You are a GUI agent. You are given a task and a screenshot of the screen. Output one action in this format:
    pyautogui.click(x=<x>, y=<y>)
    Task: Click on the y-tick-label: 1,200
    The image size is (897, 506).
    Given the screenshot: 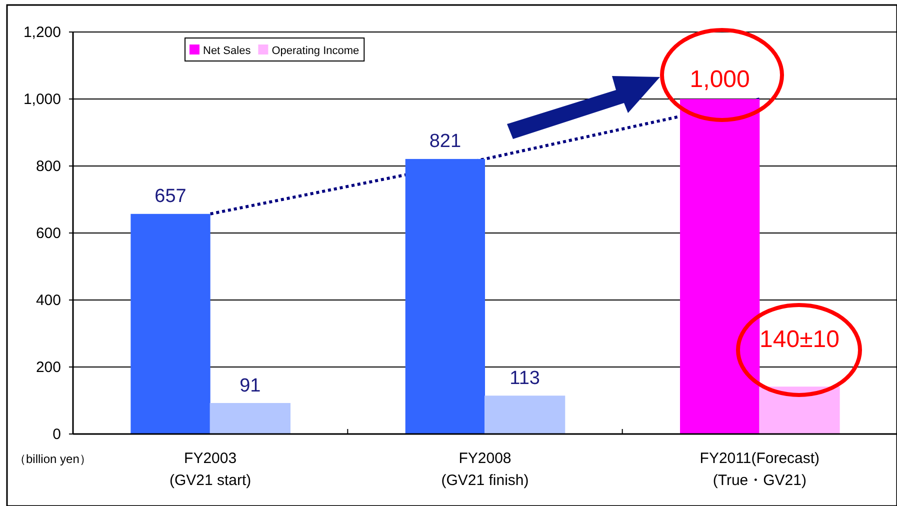 What is the action you would take?
    pyautogui.click(x=42, y=32)
    